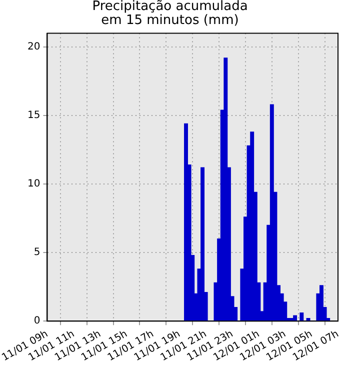 Image resolution: width=364 pixels, height=367 pixels. Describe the element at coordinates (170, 14) in the screenshot. I see `chart-title: Precipitação acumulada em 15 minutos (mm)` at that location.